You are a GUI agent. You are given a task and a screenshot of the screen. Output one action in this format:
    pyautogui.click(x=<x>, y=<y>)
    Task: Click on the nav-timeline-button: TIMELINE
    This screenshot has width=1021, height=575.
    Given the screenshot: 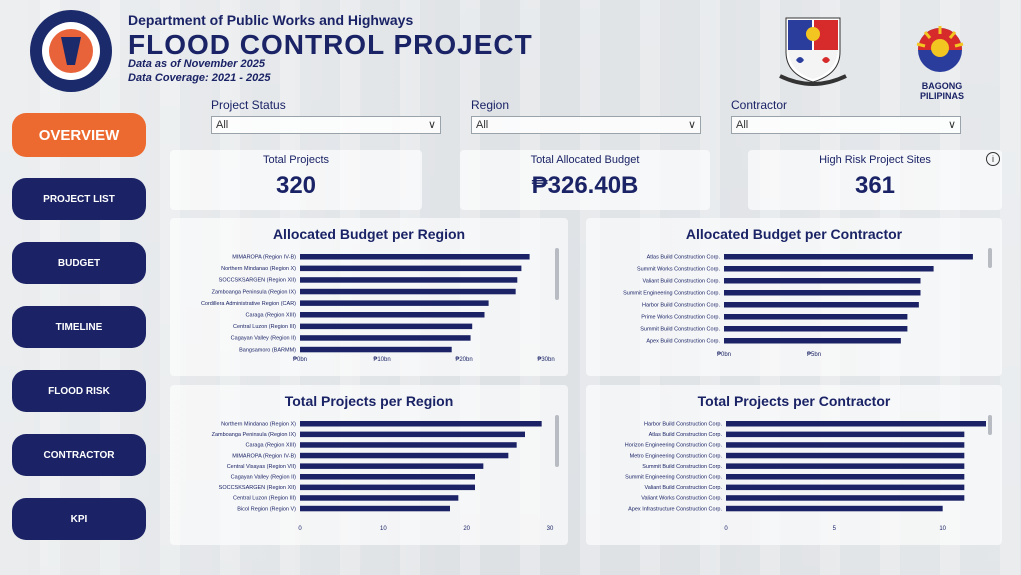 What is the action you would take?
    pyautogui.click(x=79, y=327)
    